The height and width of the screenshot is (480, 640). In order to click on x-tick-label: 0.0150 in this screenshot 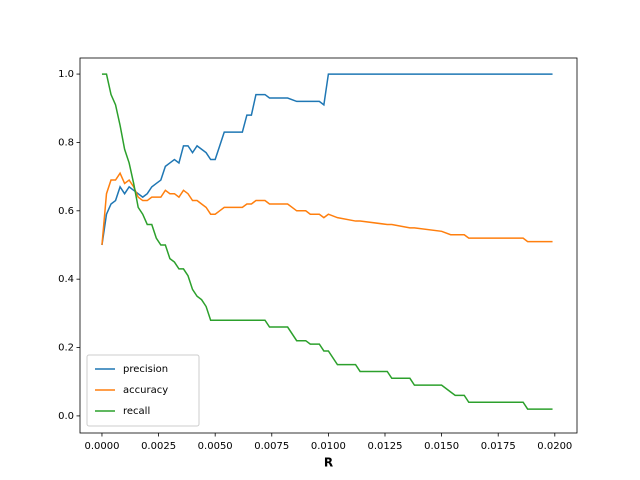, I will do `click(441, 446)`.